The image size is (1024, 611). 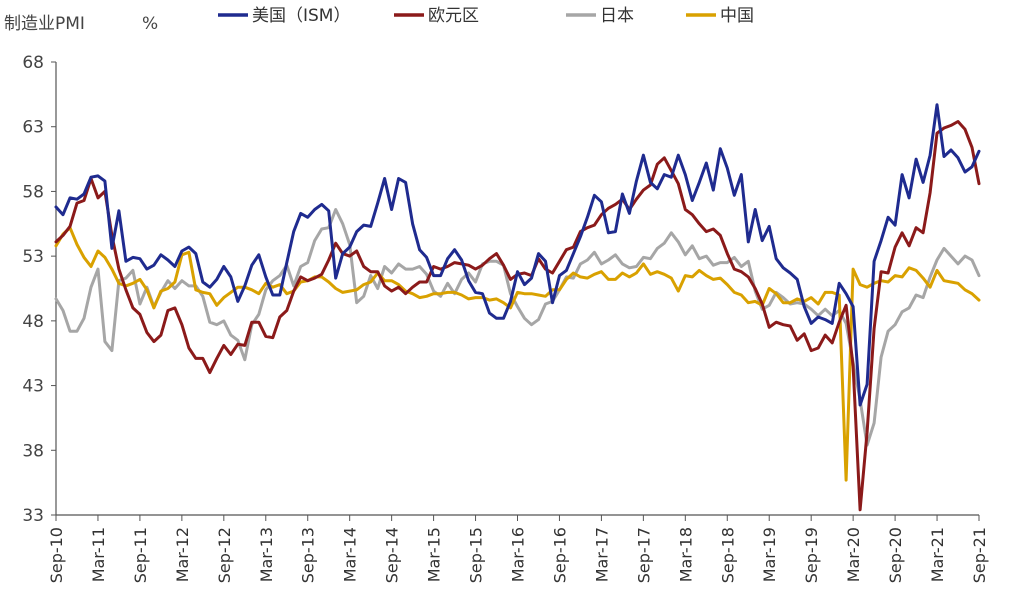 I want to click on x-tick-label: Mar-21, so click(x=937, y=554).